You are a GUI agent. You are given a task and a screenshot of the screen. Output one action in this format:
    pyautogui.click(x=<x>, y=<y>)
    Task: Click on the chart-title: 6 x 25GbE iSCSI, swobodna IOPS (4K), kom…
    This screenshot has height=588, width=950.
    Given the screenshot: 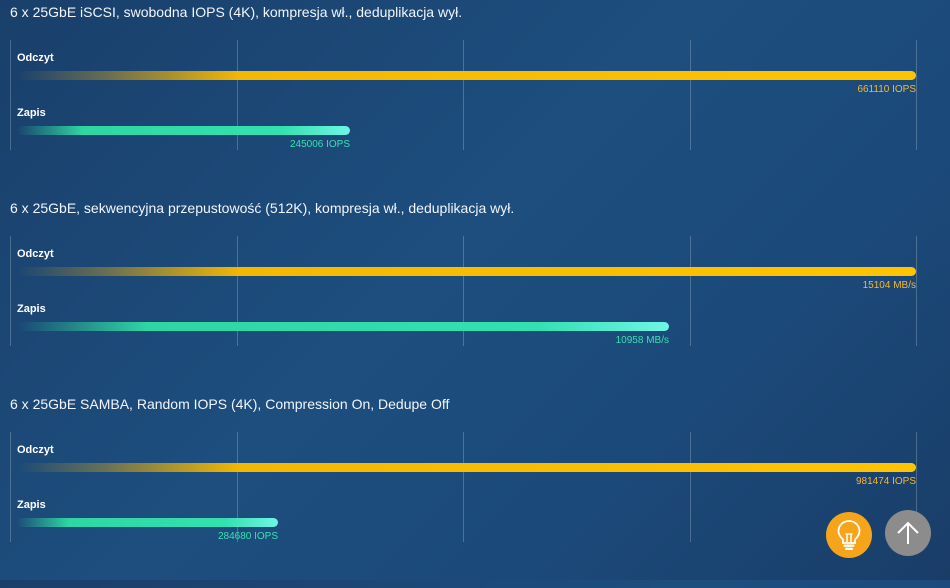 What is the action you would take?
    pyautogui.click(x=236, y=12)
    